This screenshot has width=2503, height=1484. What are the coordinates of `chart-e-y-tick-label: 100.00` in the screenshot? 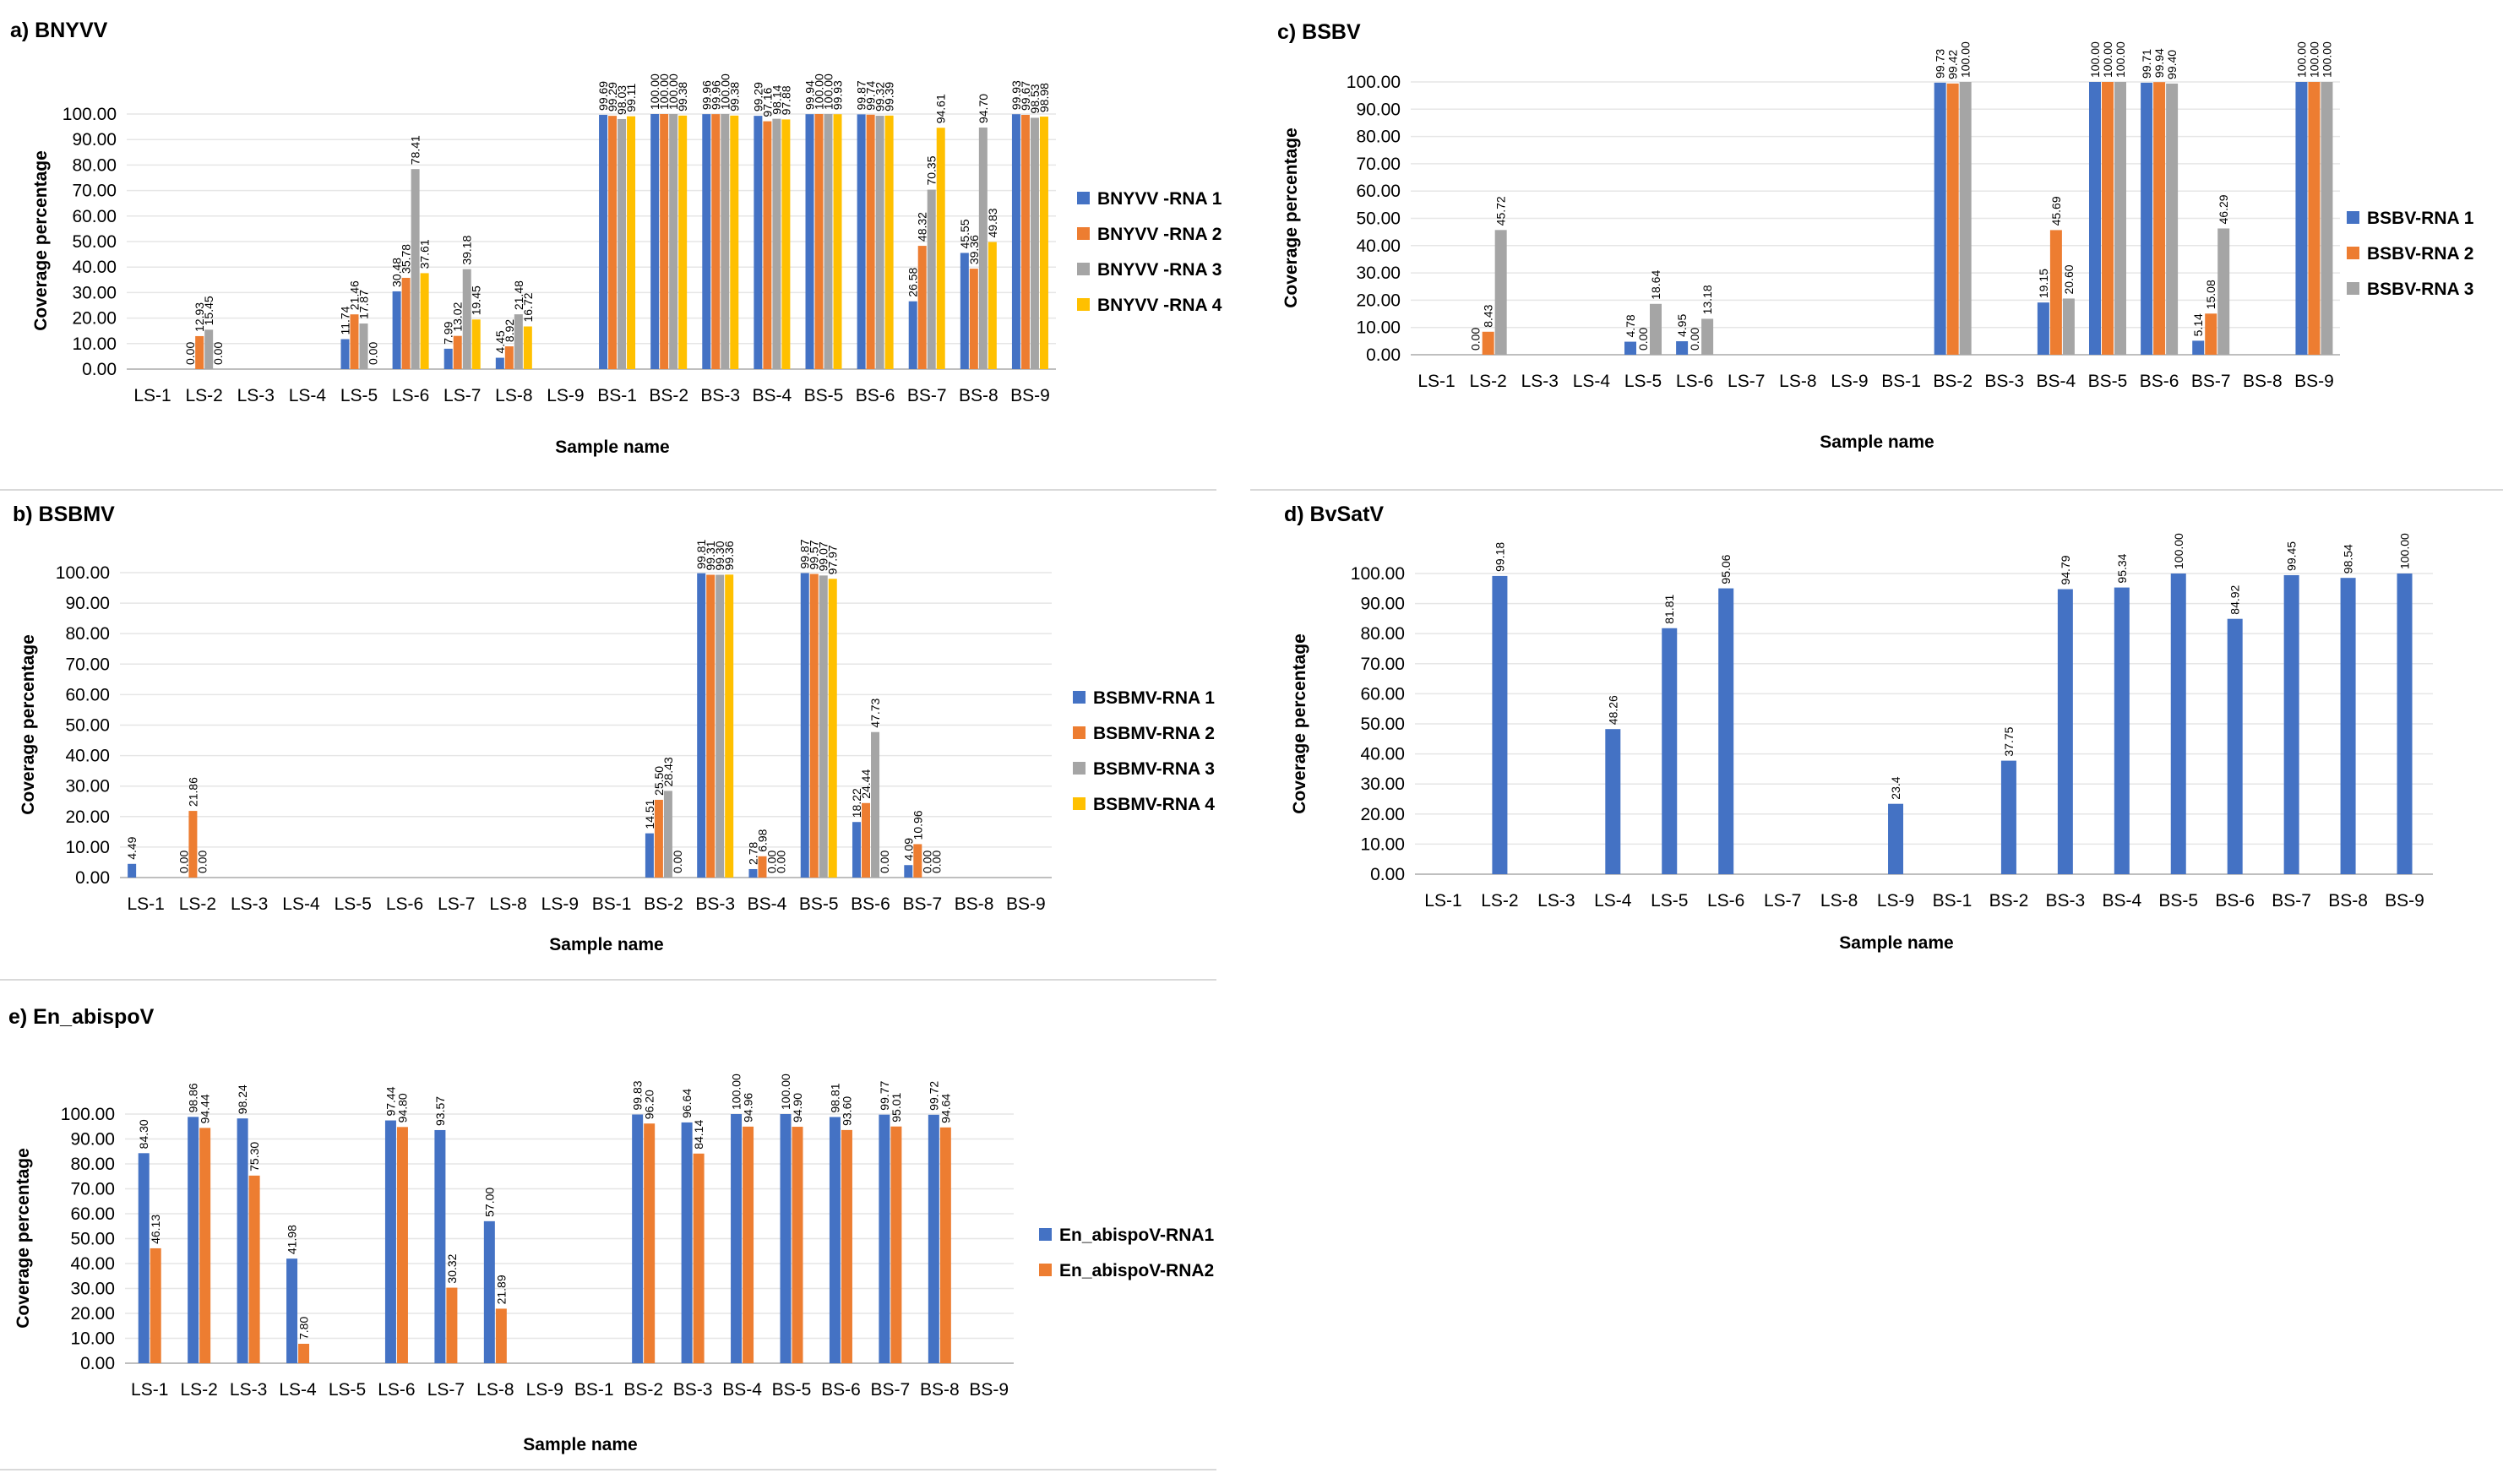 It's located at (88, 1114).